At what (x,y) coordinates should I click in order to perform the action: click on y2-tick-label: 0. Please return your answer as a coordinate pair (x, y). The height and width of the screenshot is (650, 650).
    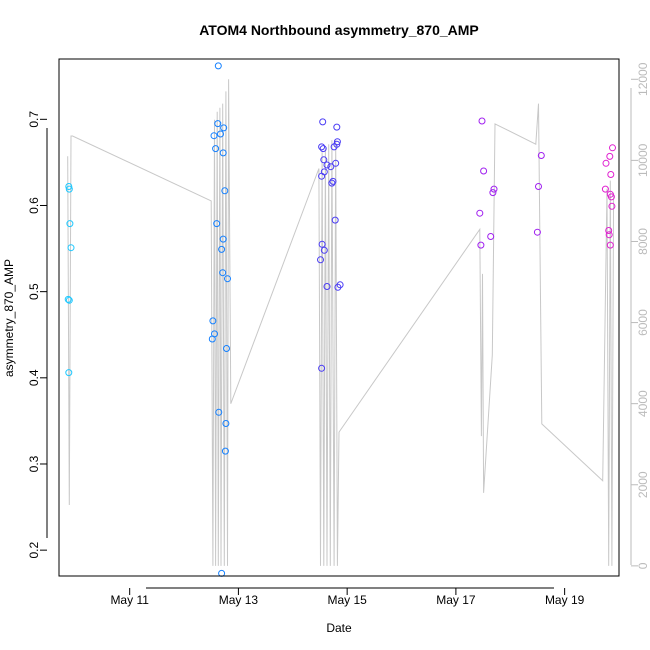
    Looking at the image, I should click on (643, 565).